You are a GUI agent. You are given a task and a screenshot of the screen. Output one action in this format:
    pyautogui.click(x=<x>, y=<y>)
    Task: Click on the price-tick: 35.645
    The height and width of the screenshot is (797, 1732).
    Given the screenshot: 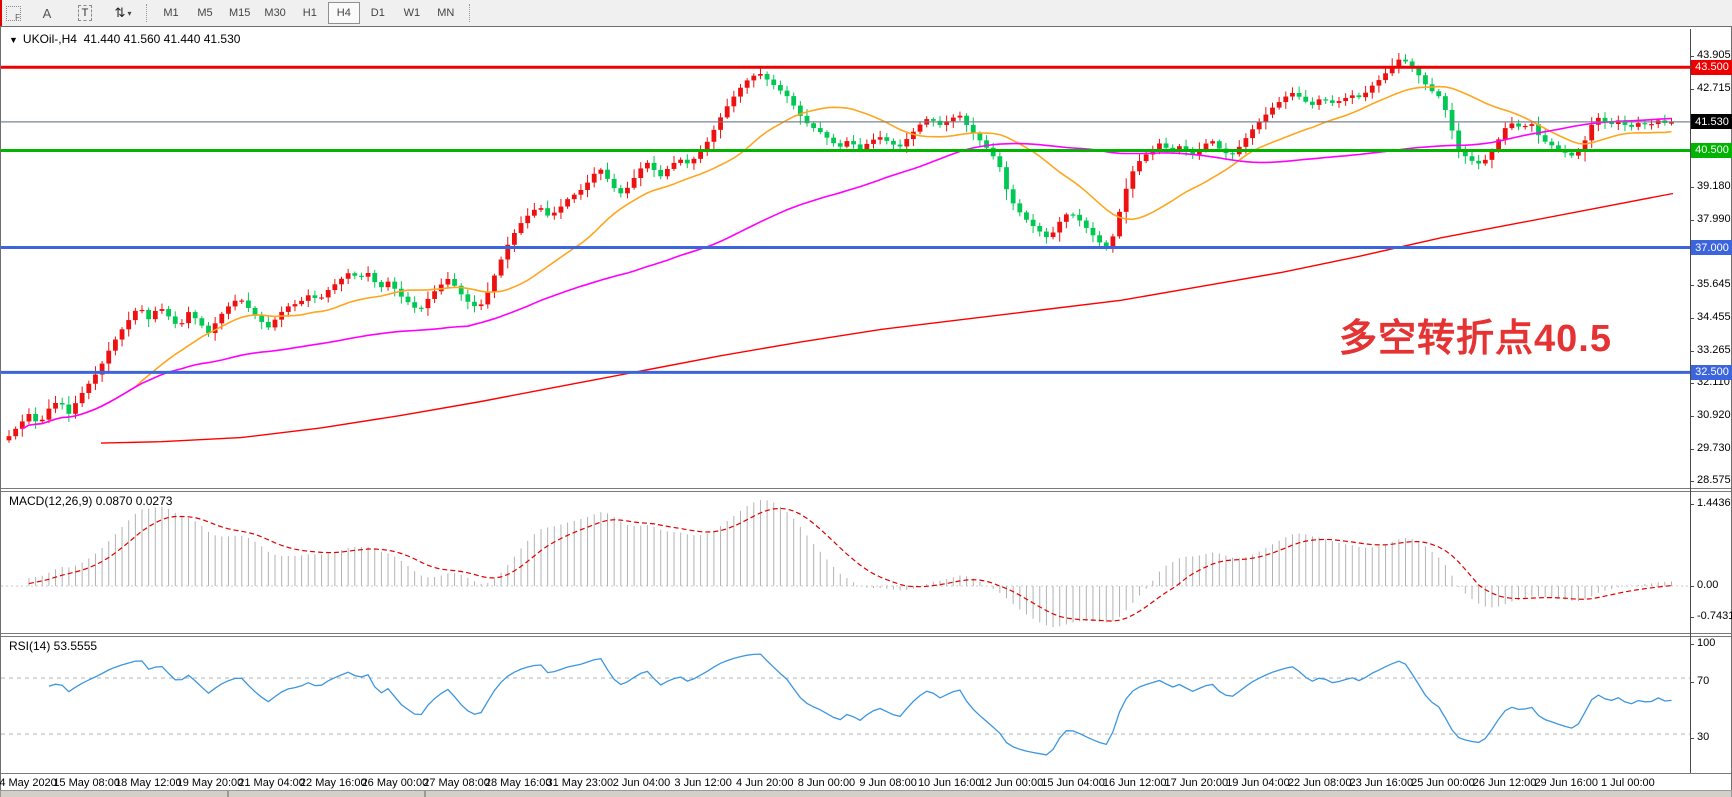 What is the action you would take?
    pyautogui.click(x=1714, y=284)
    